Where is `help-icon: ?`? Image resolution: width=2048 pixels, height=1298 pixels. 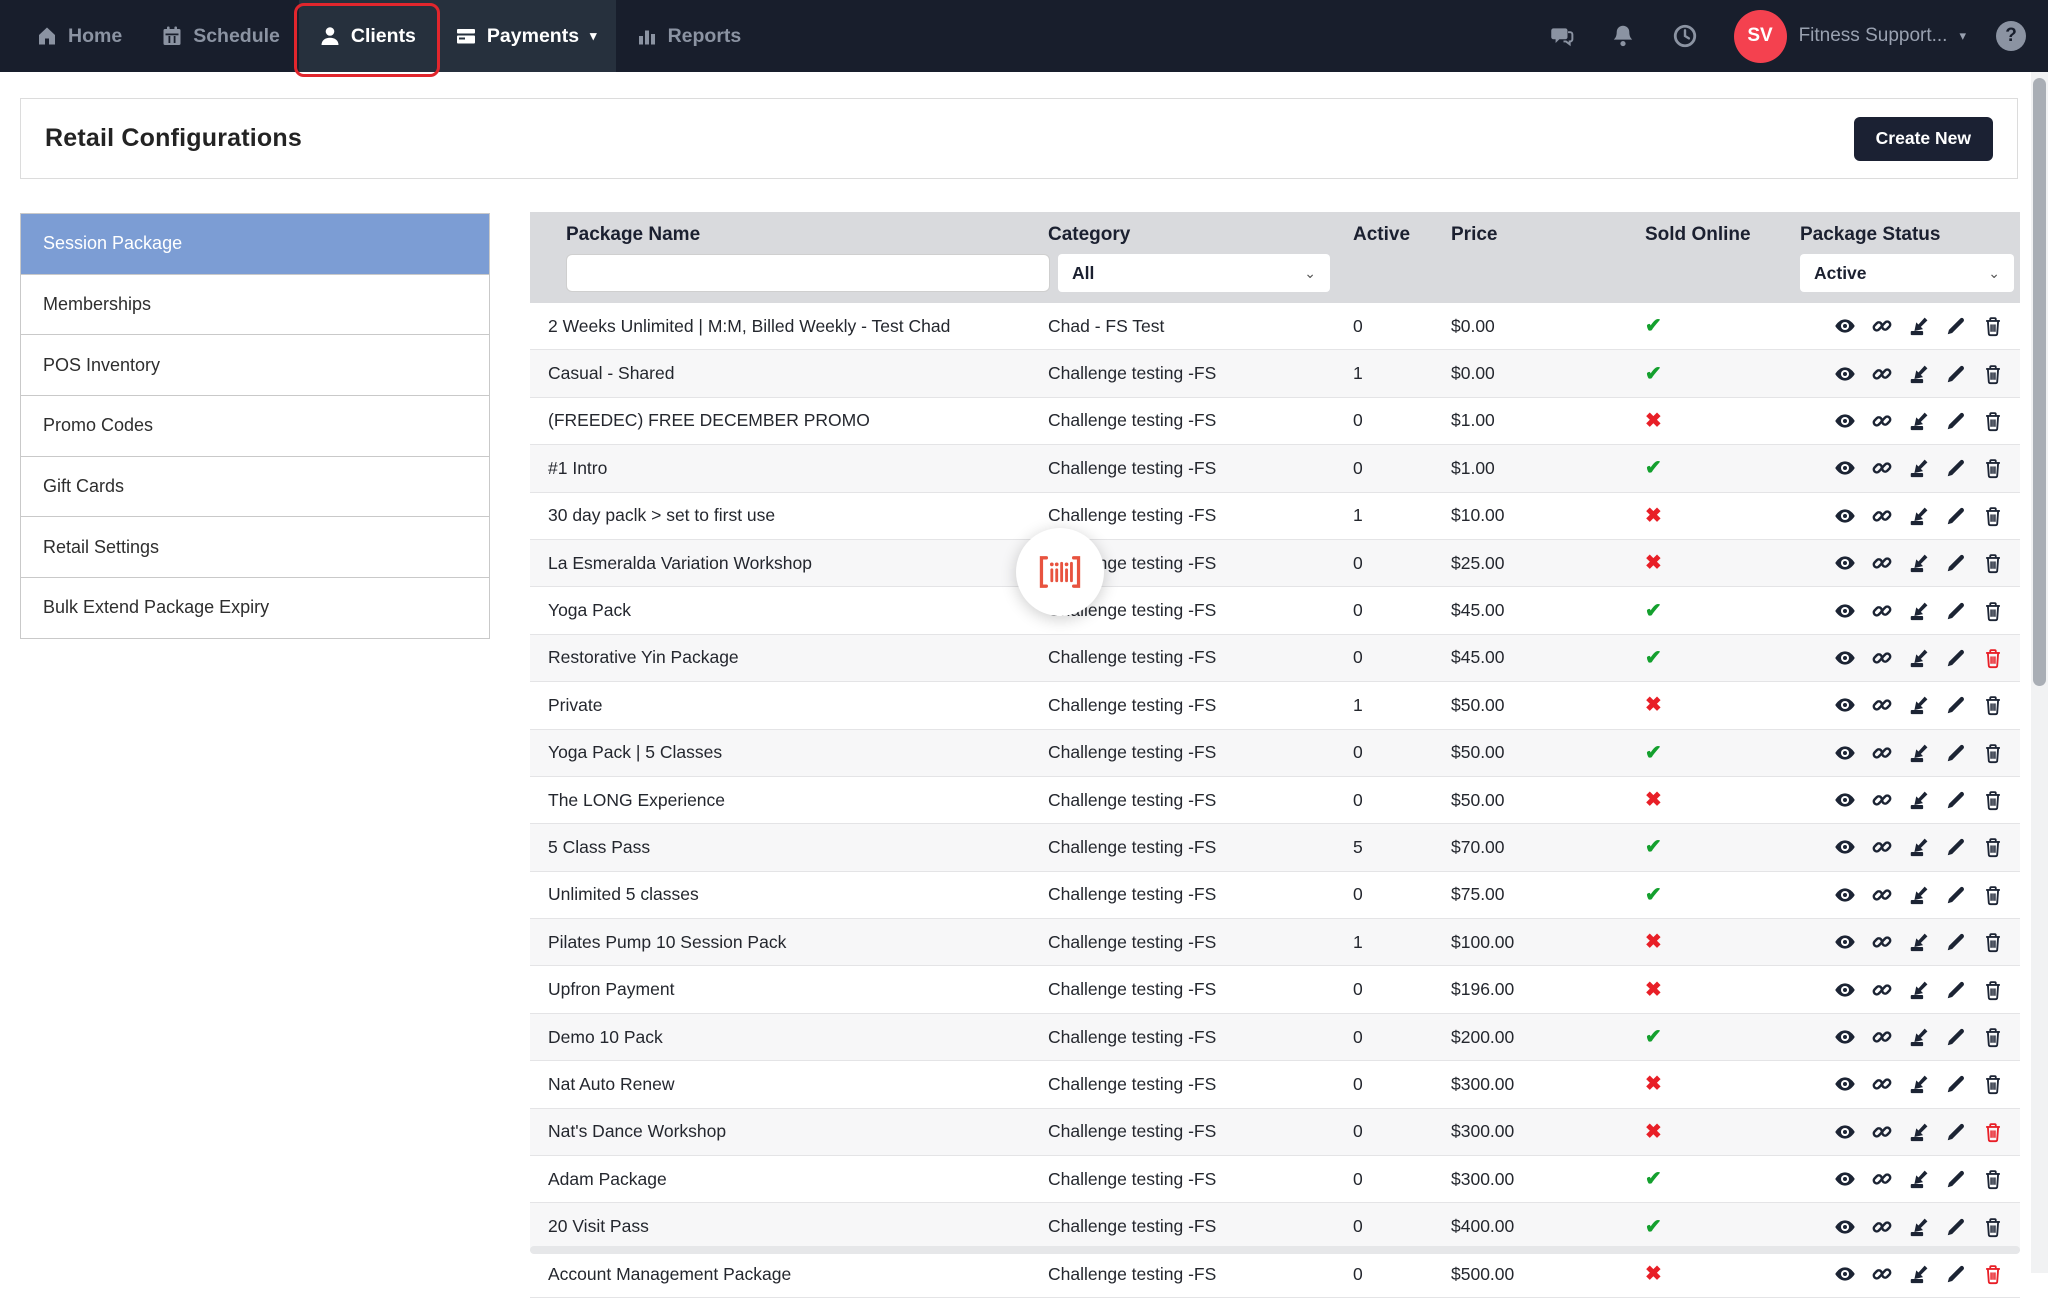 help-icon: ? is located at coordinates (2011, 36).